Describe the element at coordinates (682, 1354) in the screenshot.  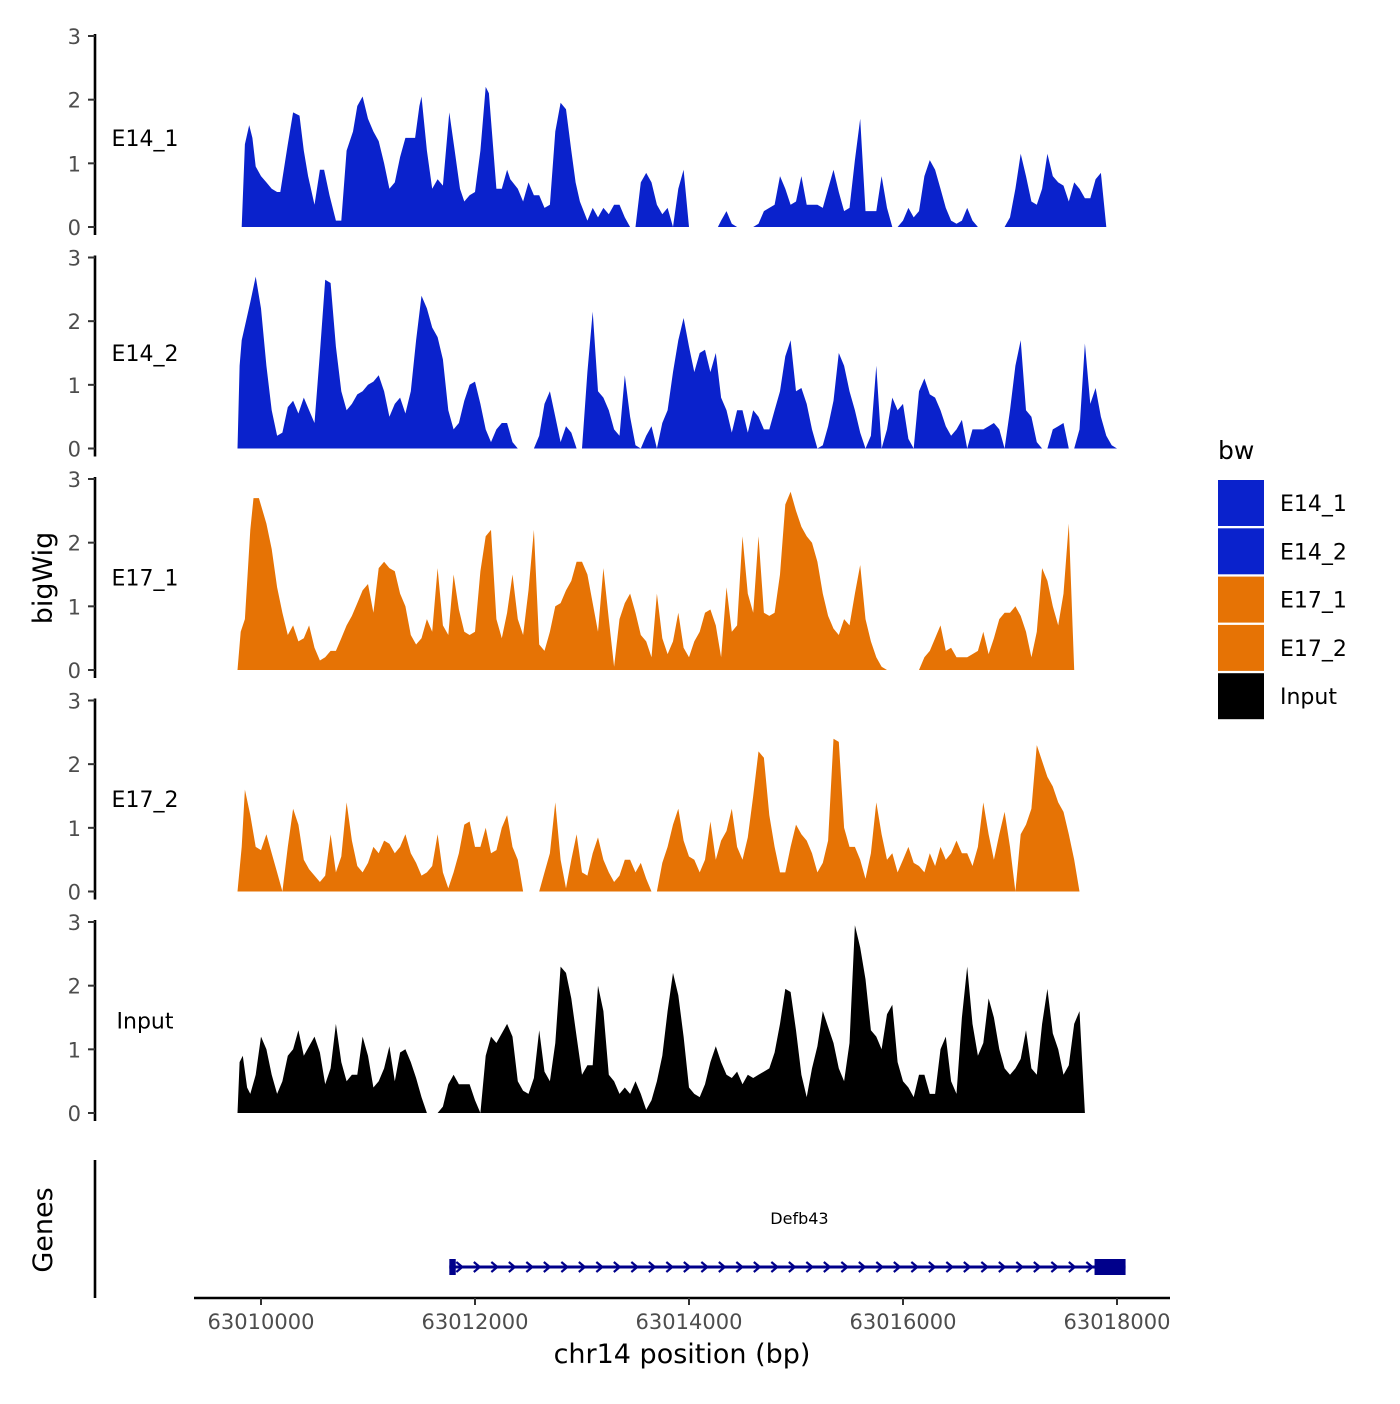
I see `x-axis-label: chr14 position (bp)` at that location.